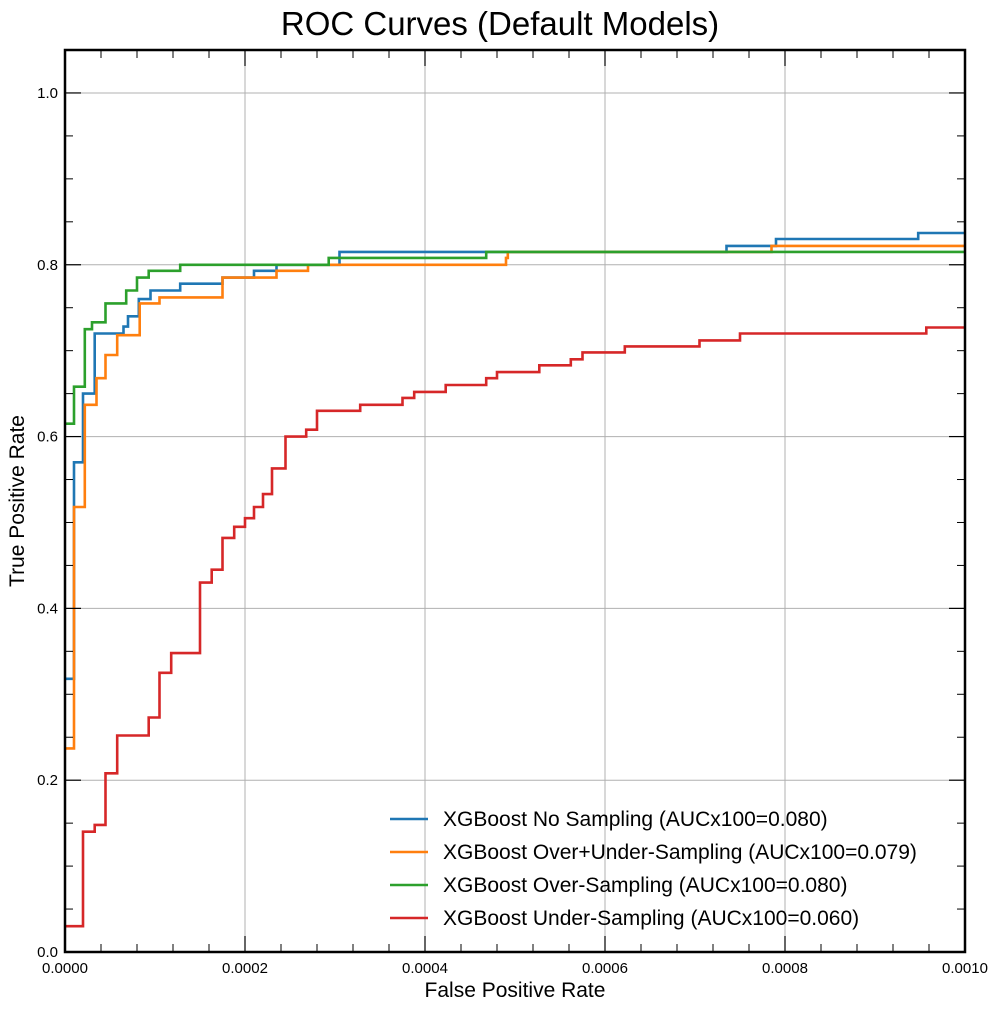 Image resolution: width=1001 pixels, height=1011 pixels. Describe the element at coordinates (245, 968) in the screenshot. I see `x-tick-label: 0.0002` at that location.